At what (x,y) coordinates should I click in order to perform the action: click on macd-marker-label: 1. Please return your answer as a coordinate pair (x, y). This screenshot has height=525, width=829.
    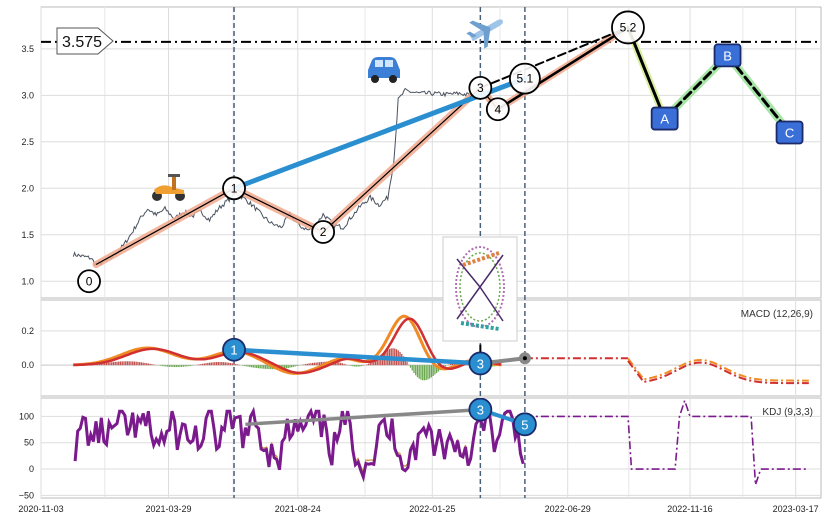
    Looking at the image, I should click on (233, 350).